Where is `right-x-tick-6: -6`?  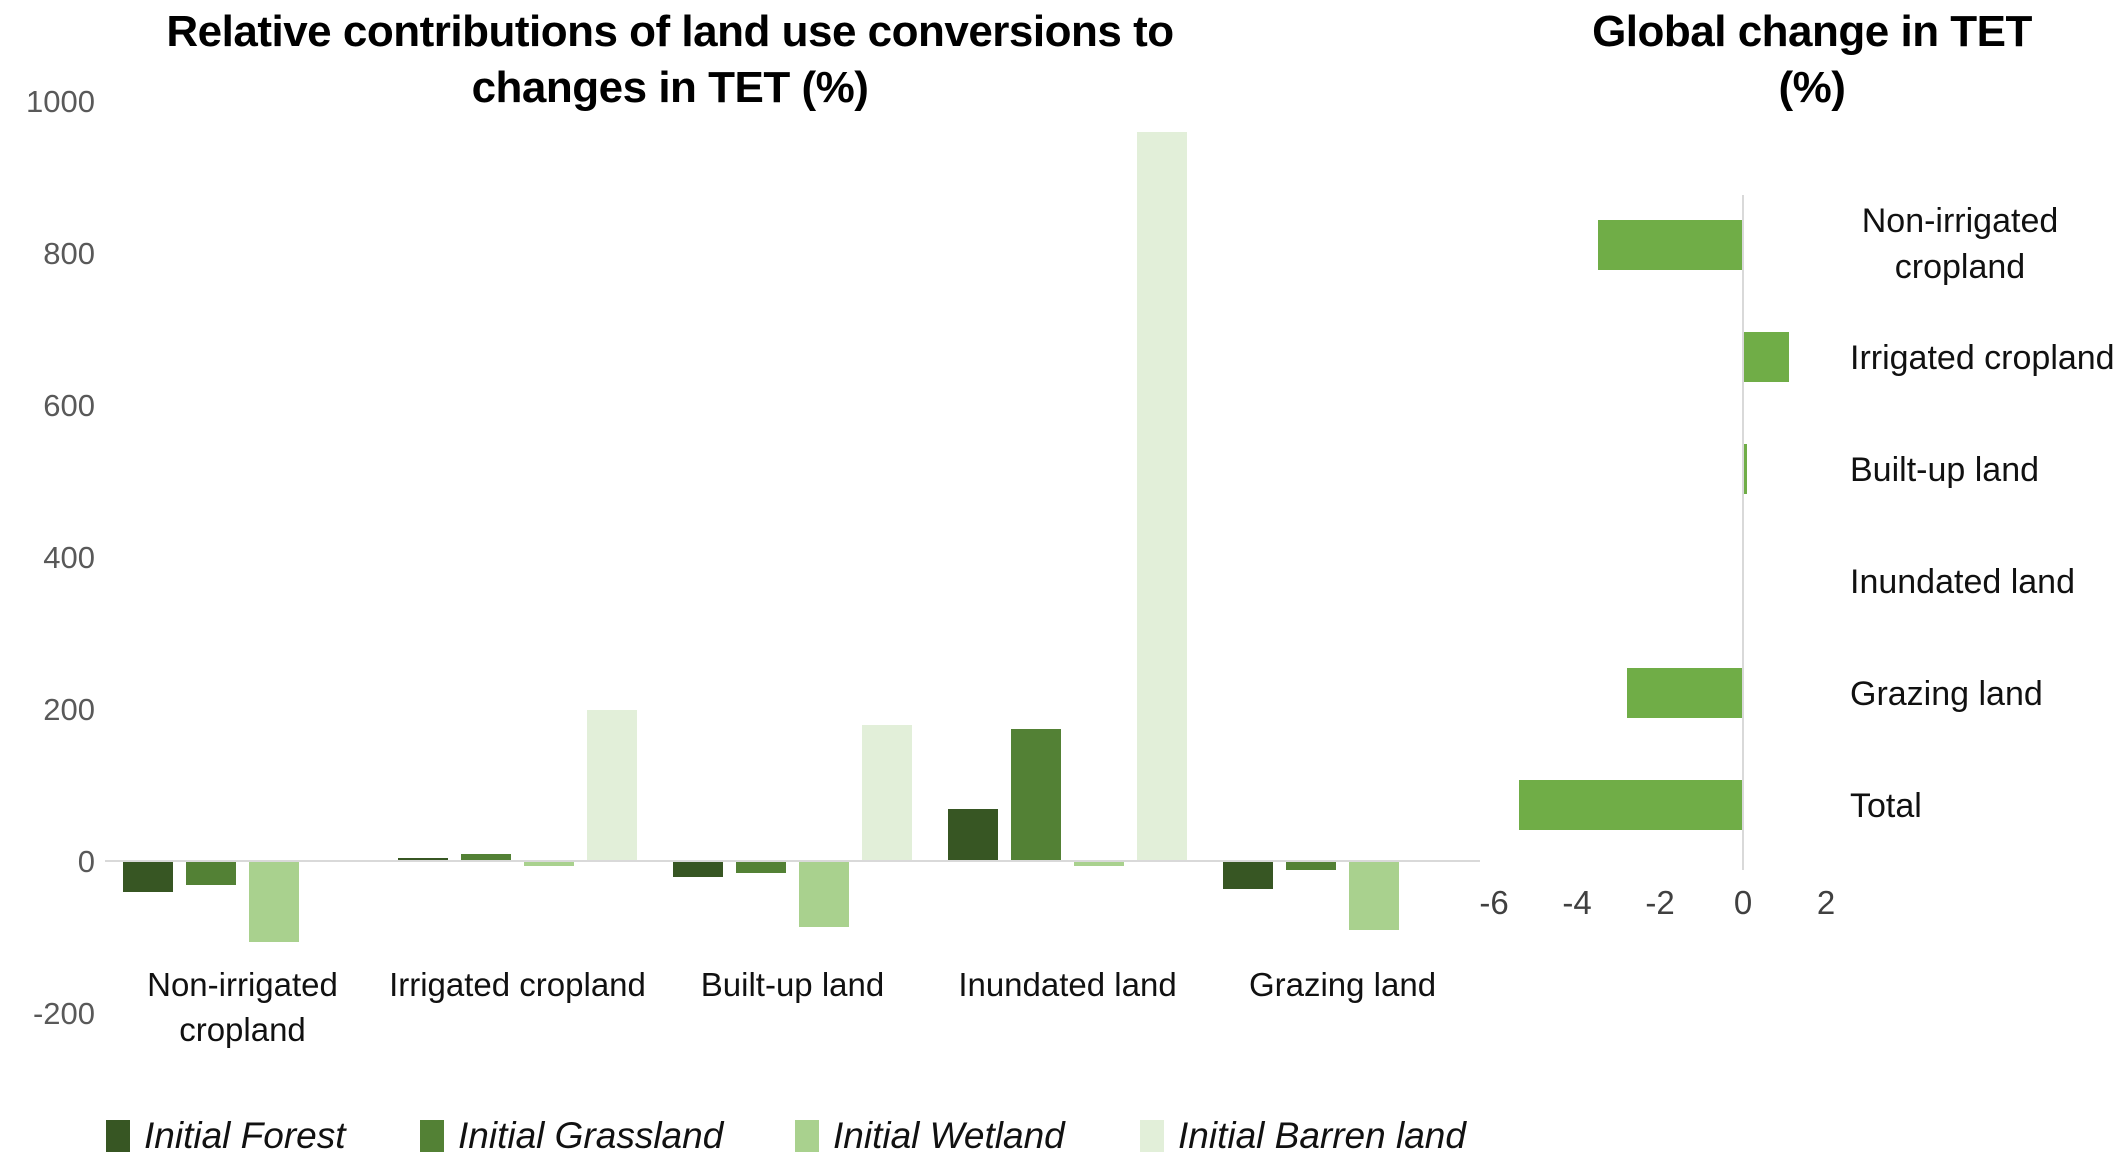 right-x-tick-6: -6 is located at coordinates (1494, 902).